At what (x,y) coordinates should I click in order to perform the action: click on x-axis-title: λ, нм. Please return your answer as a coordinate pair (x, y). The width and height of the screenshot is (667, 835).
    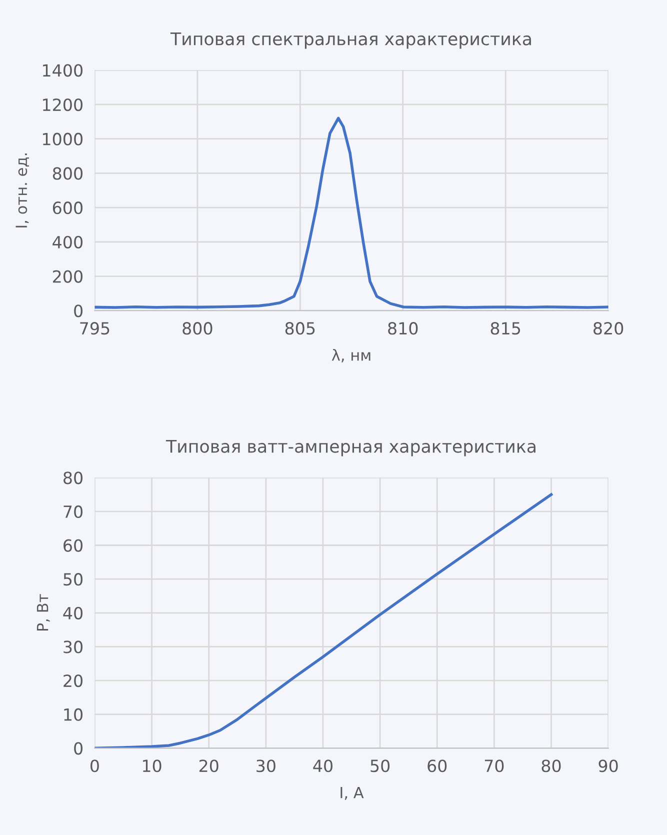
    Looking at the image, I should click on (351, 355).